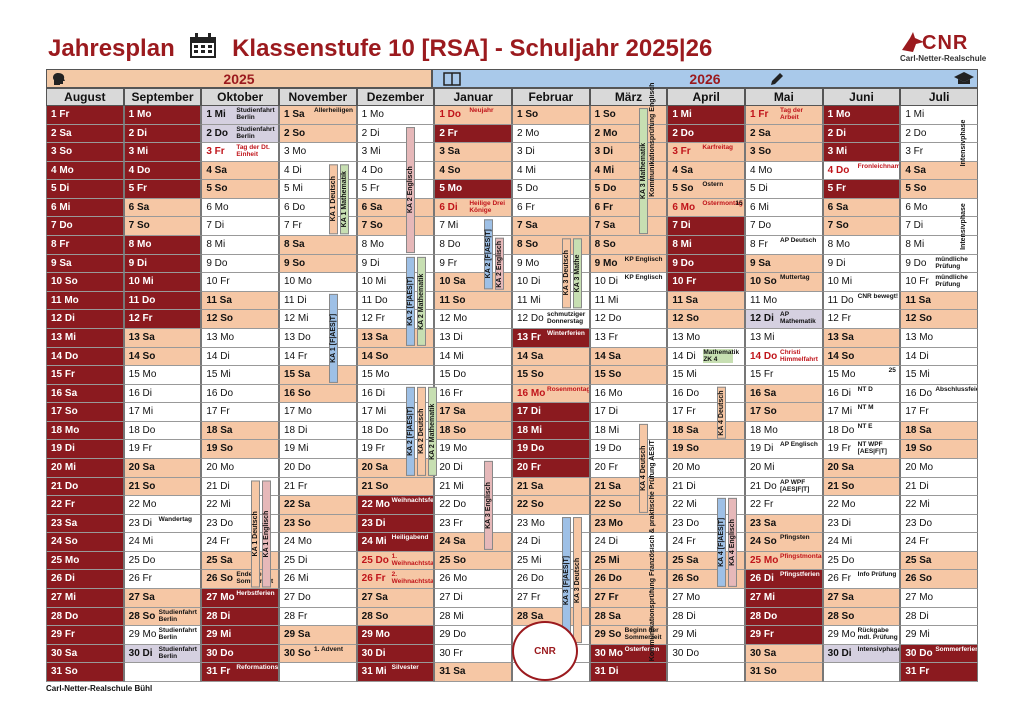 The height and width of the screenshot is (724, 1024). Describe the element at coordinates (861, 524) in the screenshot. I see `day-cell: 23 Di` at that location.